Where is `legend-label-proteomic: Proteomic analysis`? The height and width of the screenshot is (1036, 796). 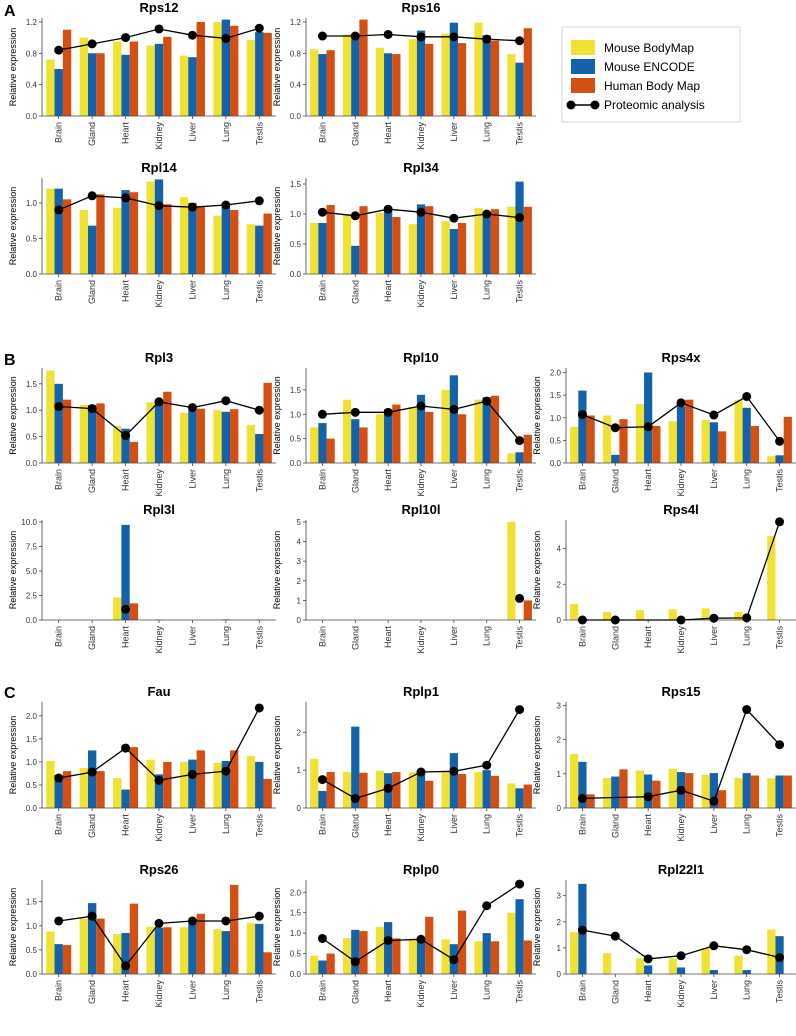
legend-label-proteomic: Proteomic analysis is located at coordinates (654, 105).